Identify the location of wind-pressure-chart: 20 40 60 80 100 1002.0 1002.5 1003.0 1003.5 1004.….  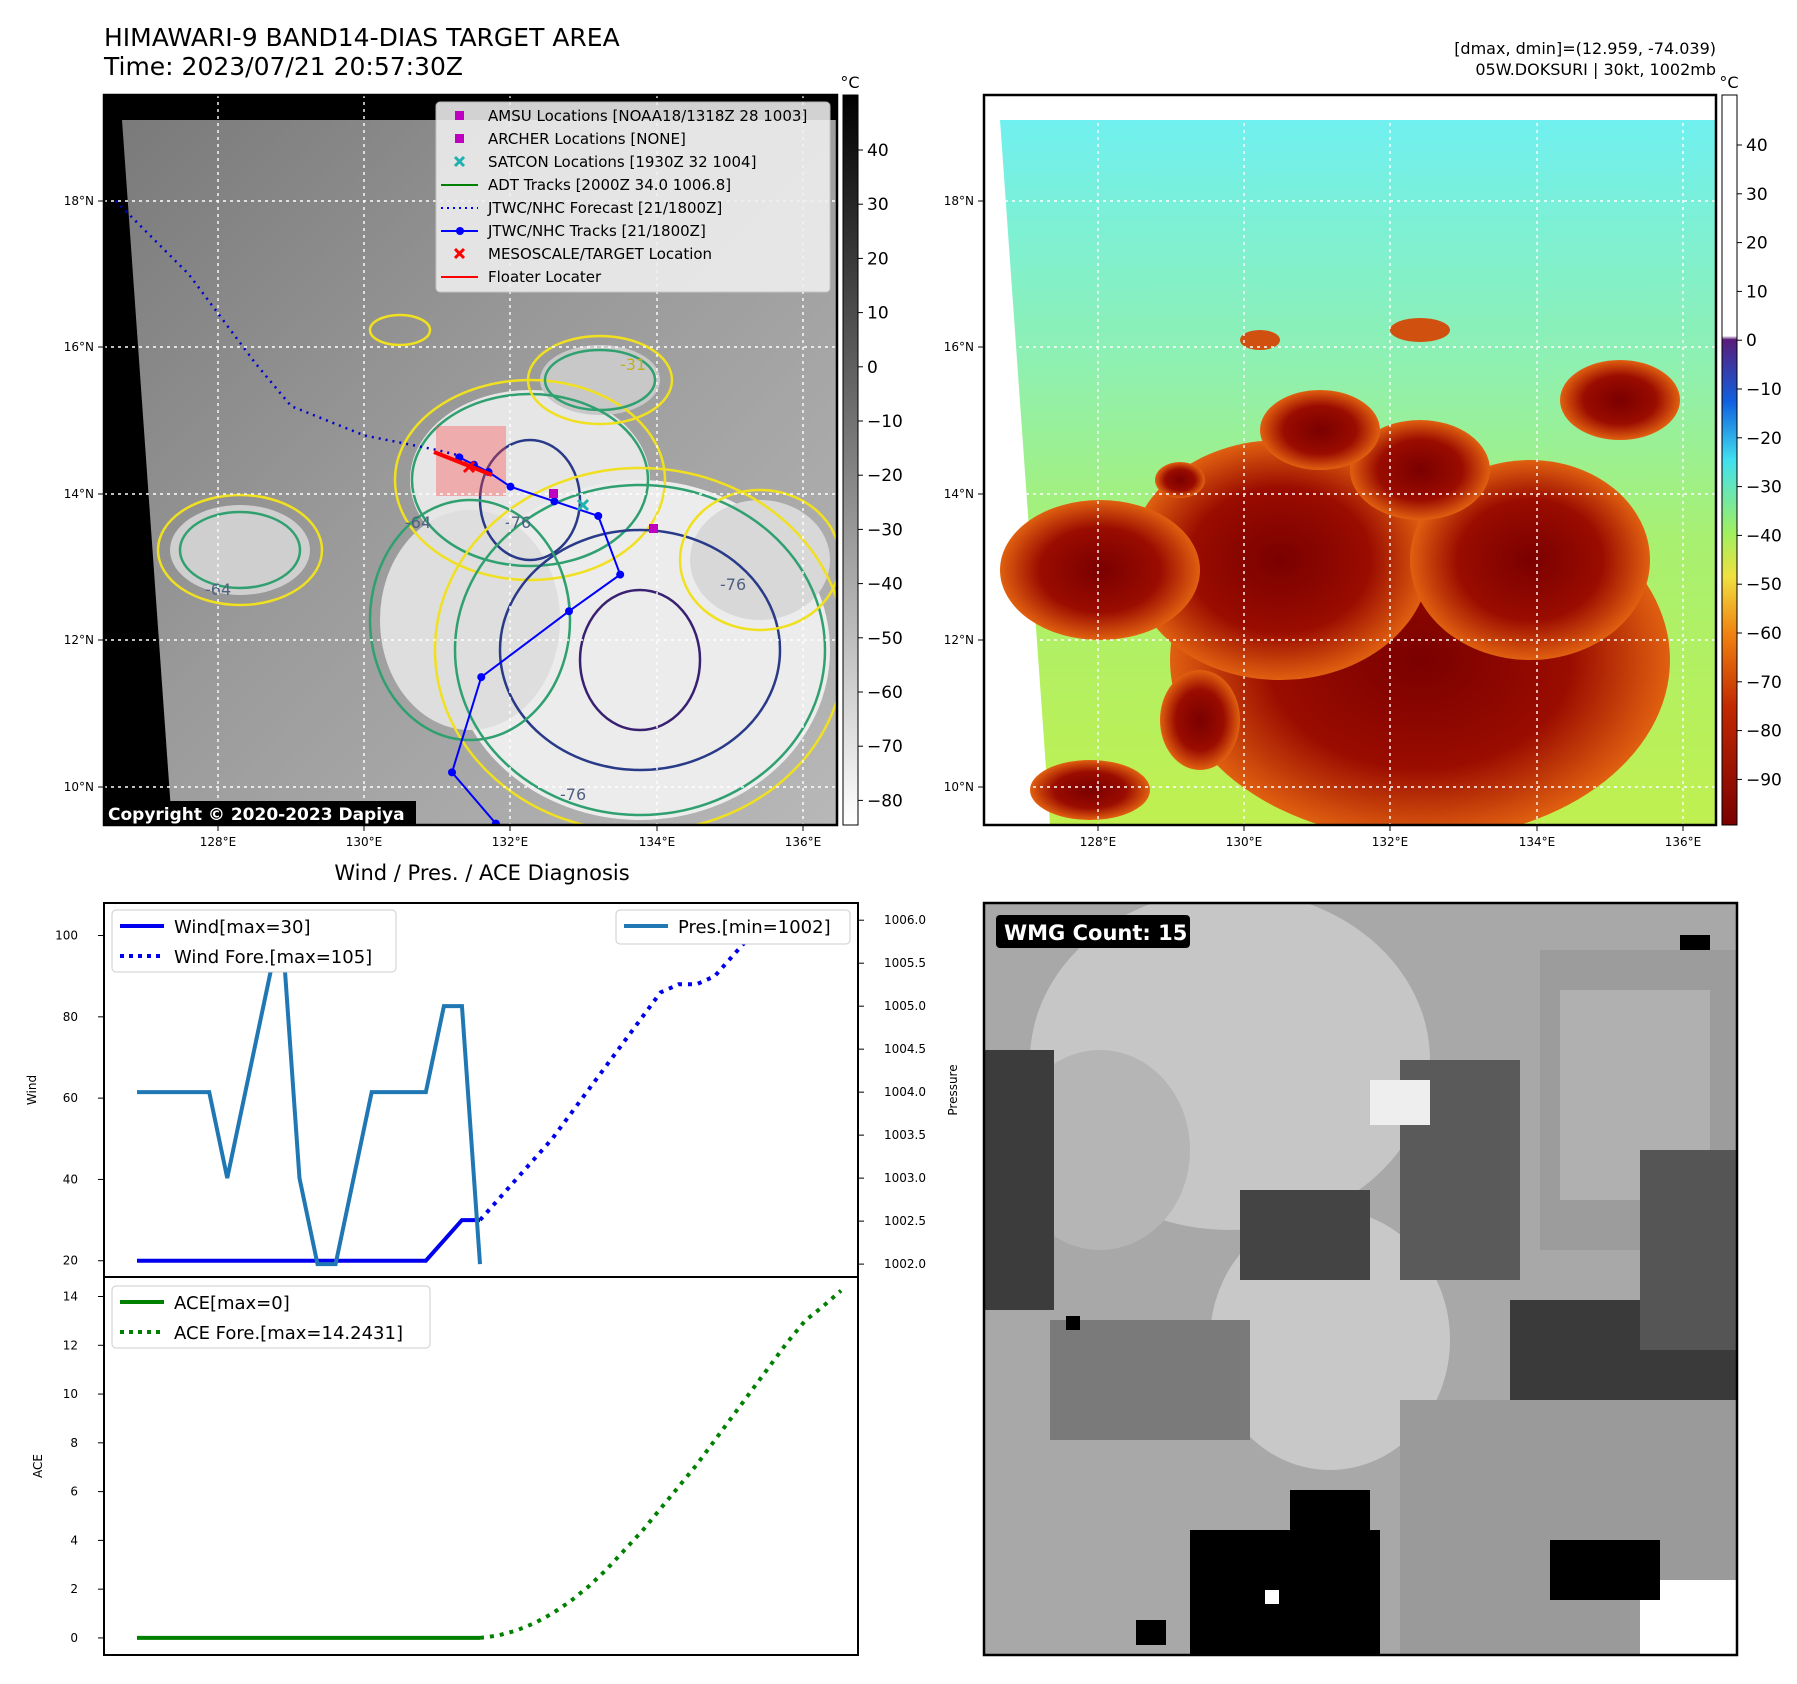
(492, 1090).